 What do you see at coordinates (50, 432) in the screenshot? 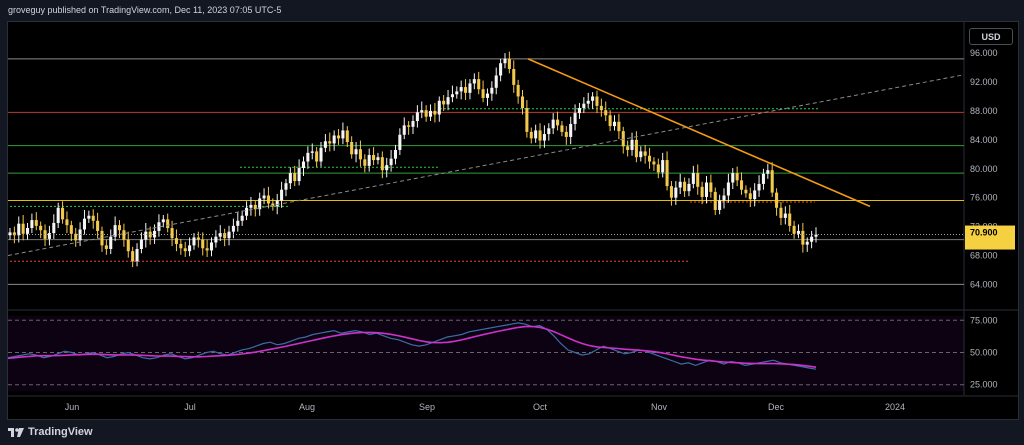
I see `tradingview-brand: TradingView` at bounding box center [50, 432].